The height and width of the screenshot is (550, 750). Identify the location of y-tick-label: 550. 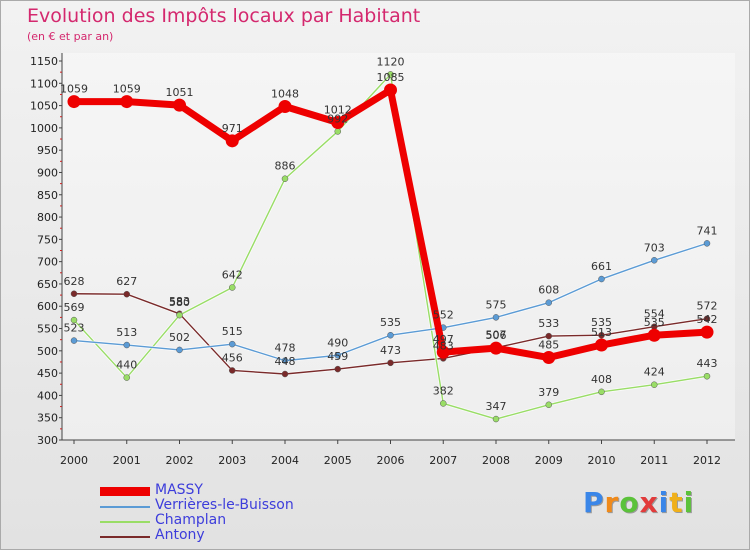
(47, 329).